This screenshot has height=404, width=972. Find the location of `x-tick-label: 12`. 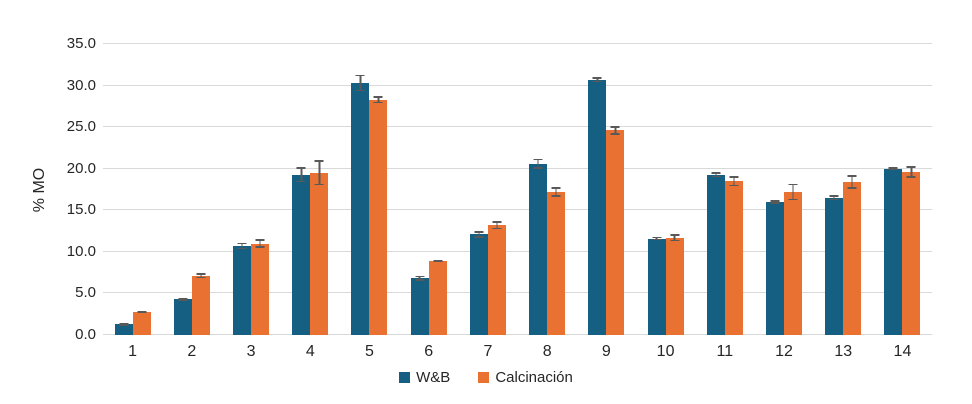

x-tick-label: 12 is located at coordinates (784, 351).